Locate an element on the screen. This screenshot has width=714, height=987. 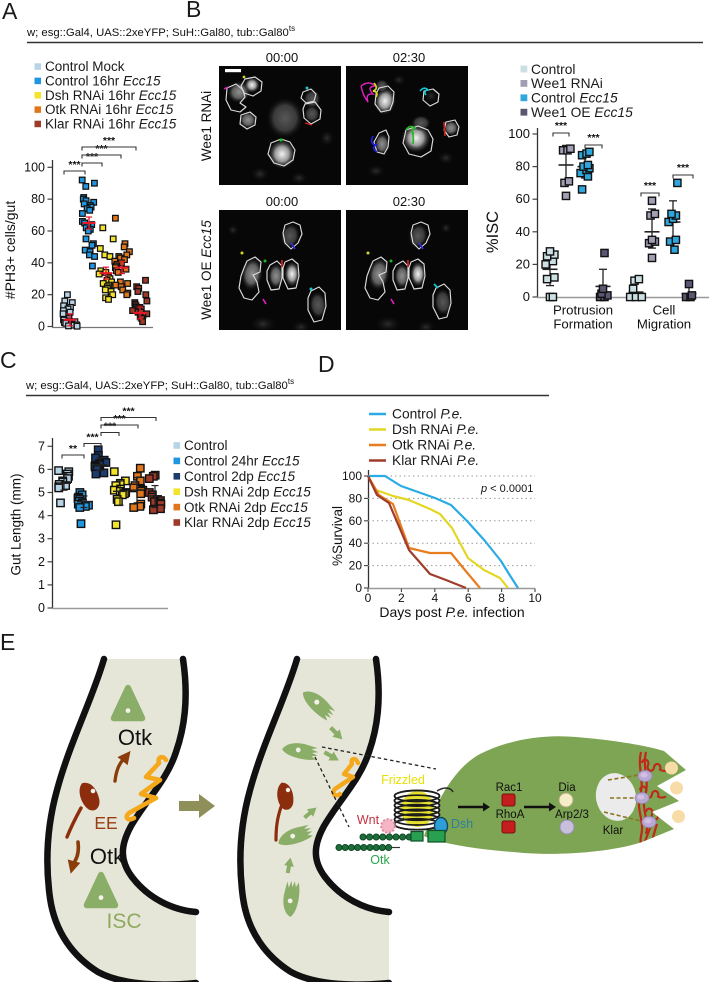
svg-text: Cell is located at coordinates (664, 310).